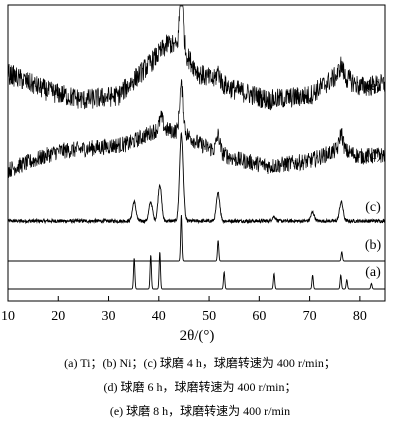  I want to click on x-axis-ticks: 10 20 30 40 50 60 70 80, so click(184, 310).